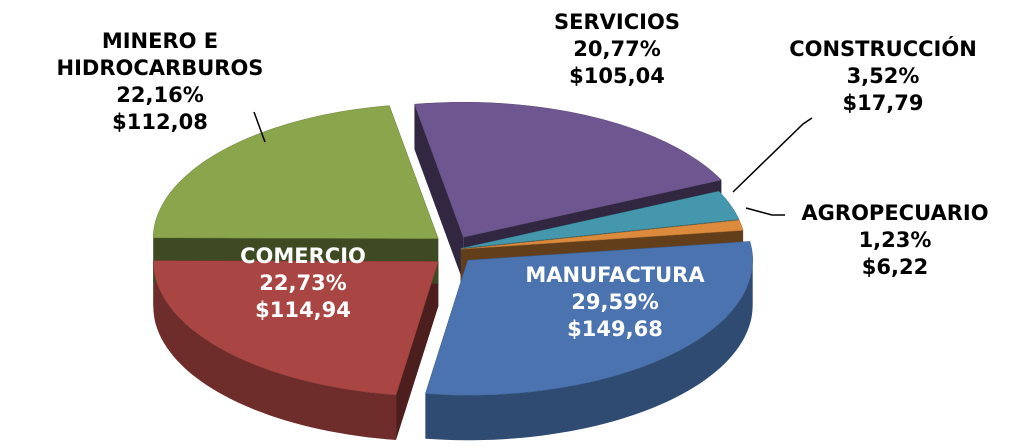  What do you see at coordinates (617, 76) in the screenshot?
I see `amount-label: $105,04` at bounding box center [617, 76].